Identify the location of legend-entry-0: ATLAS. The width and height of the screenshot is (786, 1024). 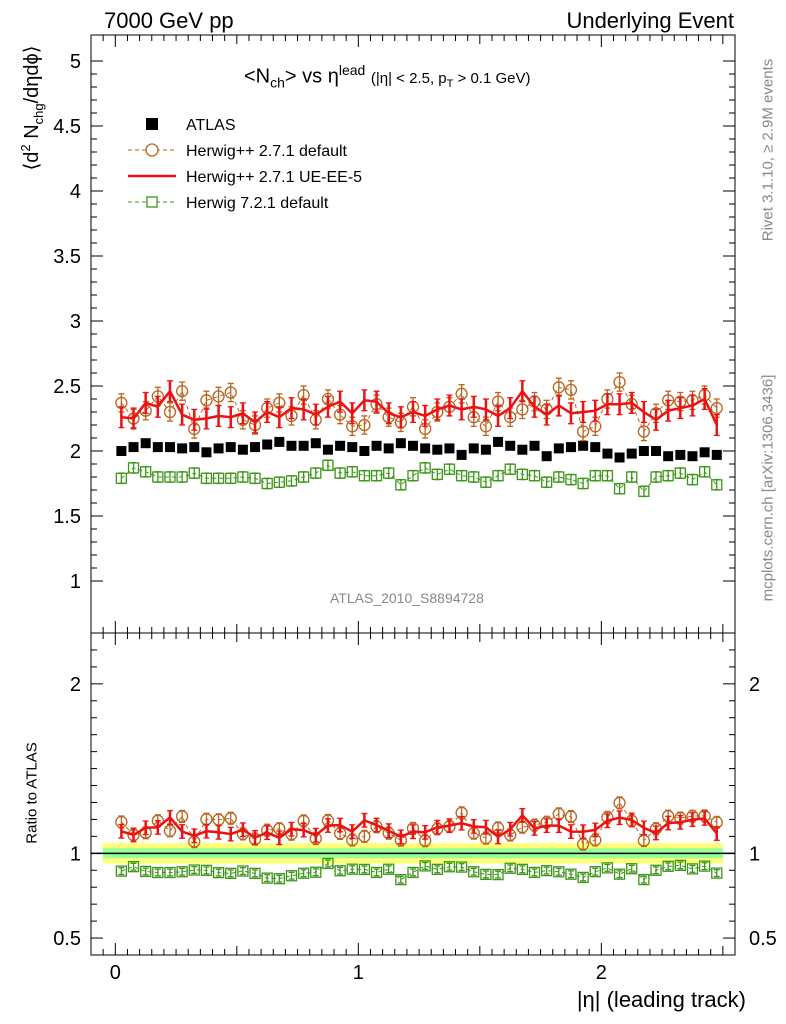
(191, 125).